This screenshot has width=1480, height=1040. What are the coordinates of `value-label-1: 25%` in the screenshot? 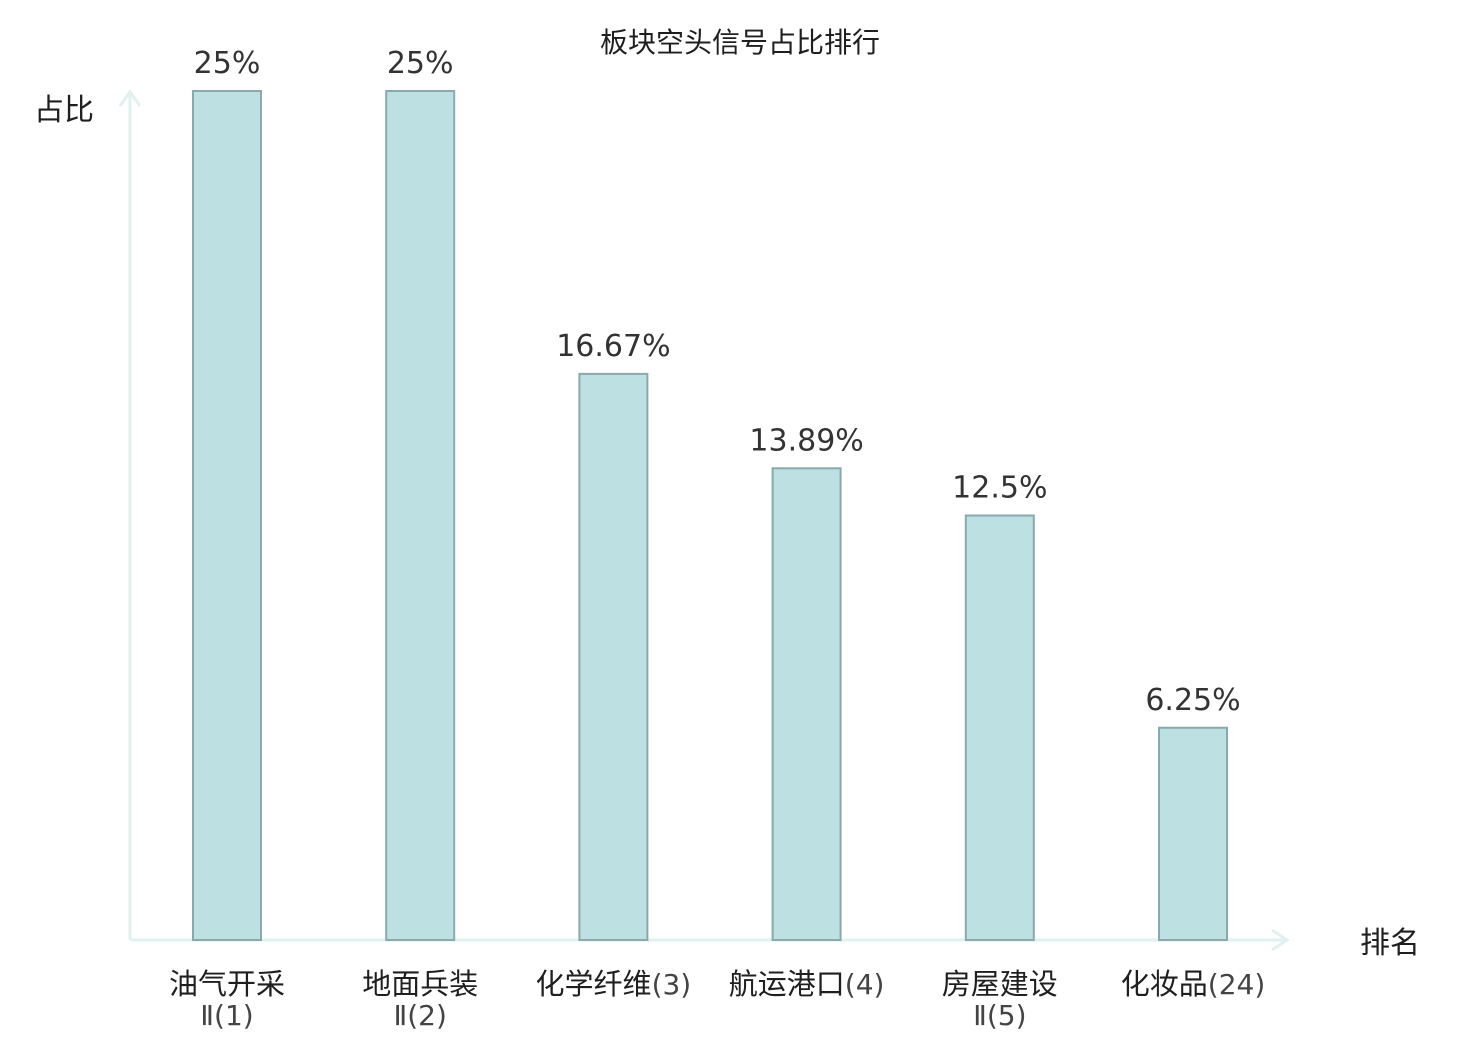 It's located at (227, 63).